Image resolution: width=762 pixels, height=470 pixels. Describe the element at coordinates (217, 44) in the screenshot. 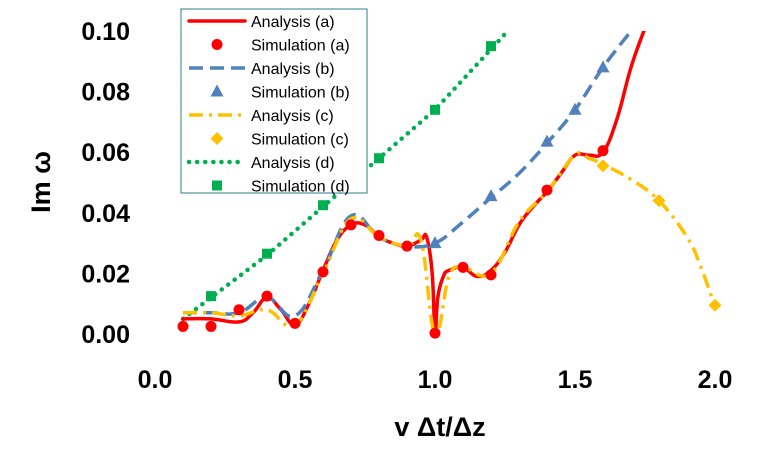

I see `legend-swatch-simulation-a` at that location.